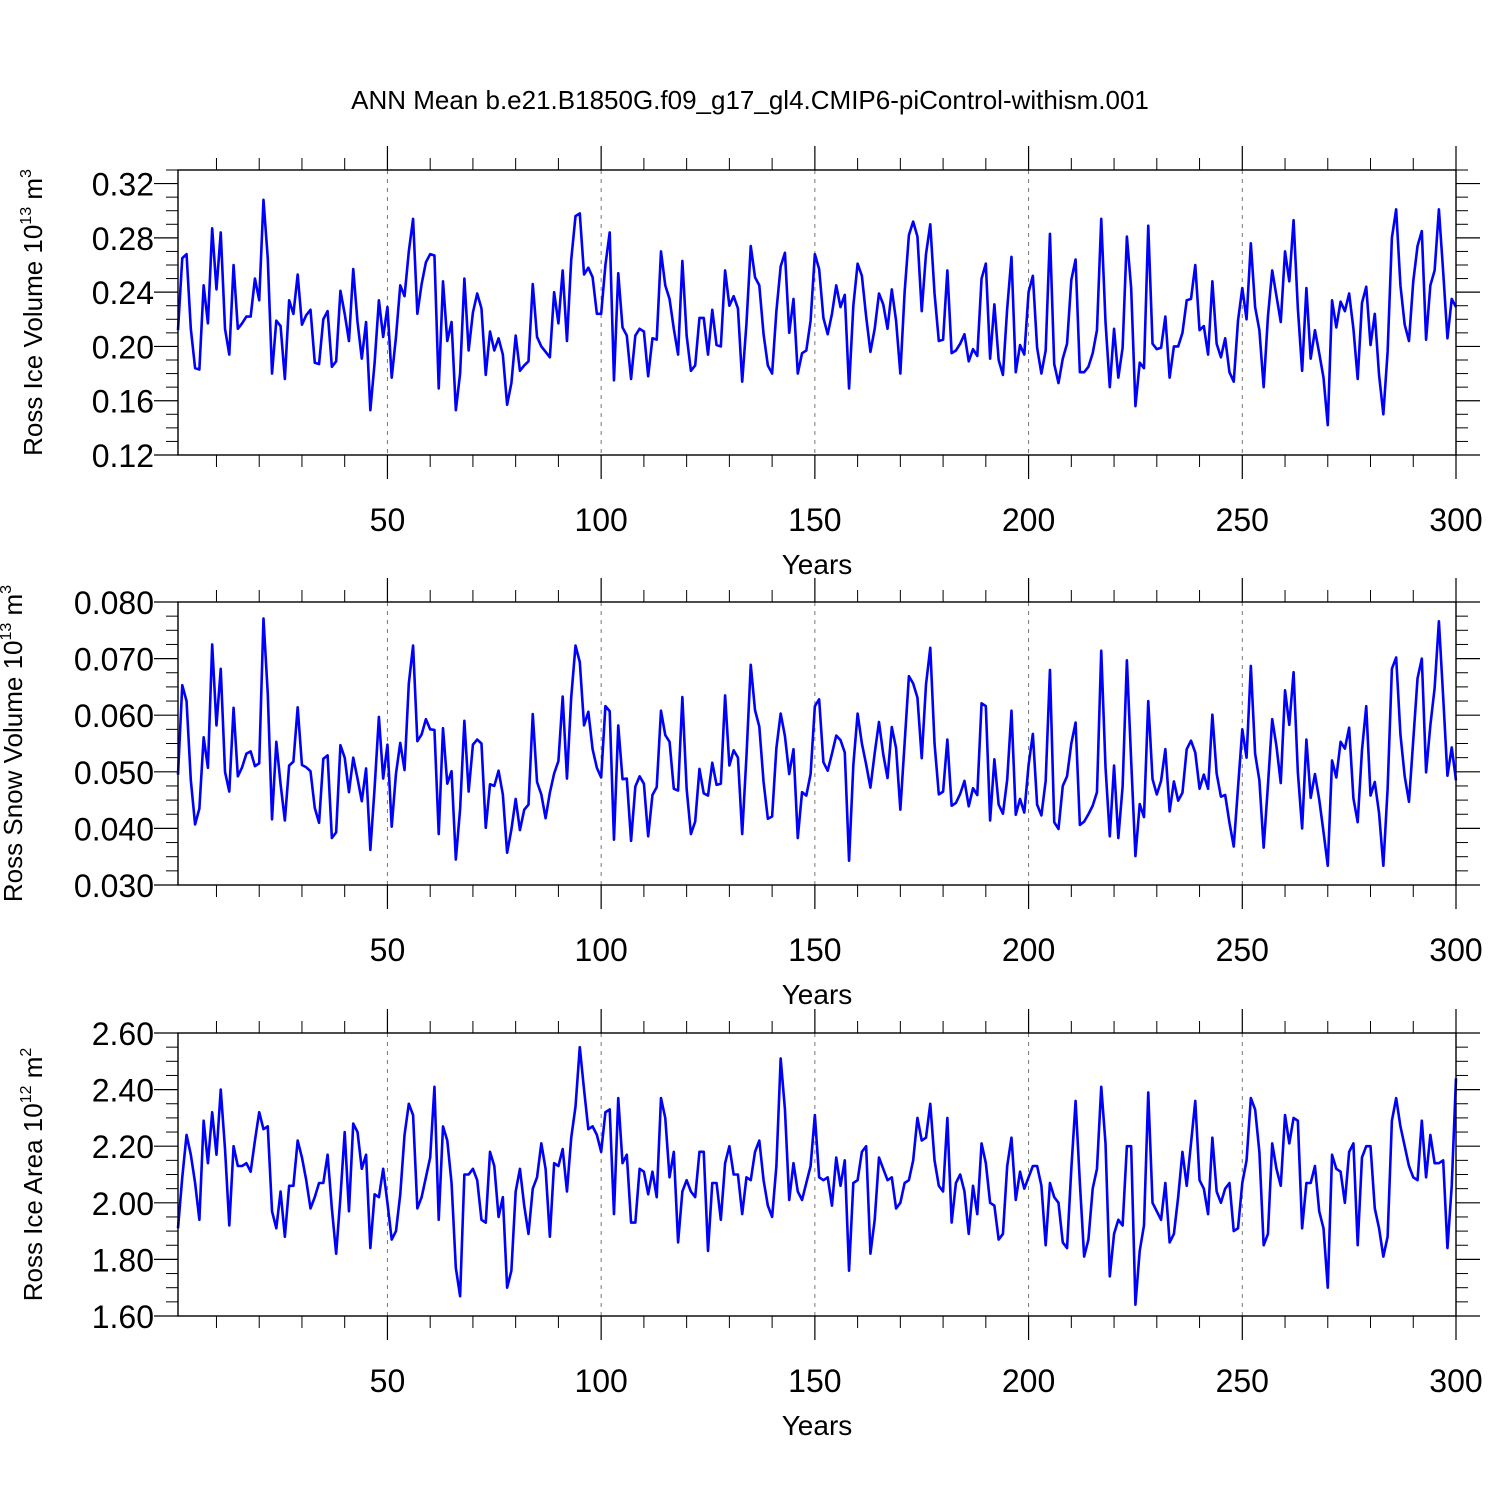  I want to click on y-axis-label: Ross Ice Area 1012 m2, so click(33, 1175).